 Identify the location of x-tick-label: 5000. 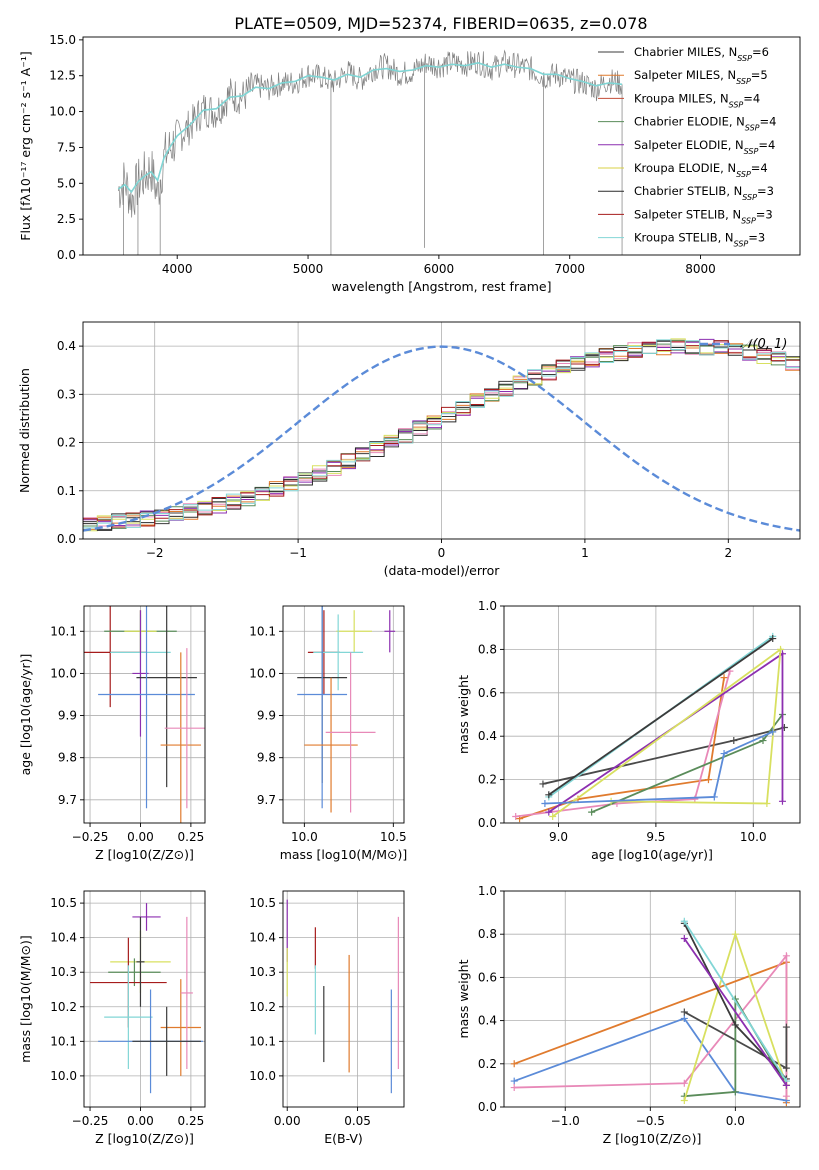
(308, 269).